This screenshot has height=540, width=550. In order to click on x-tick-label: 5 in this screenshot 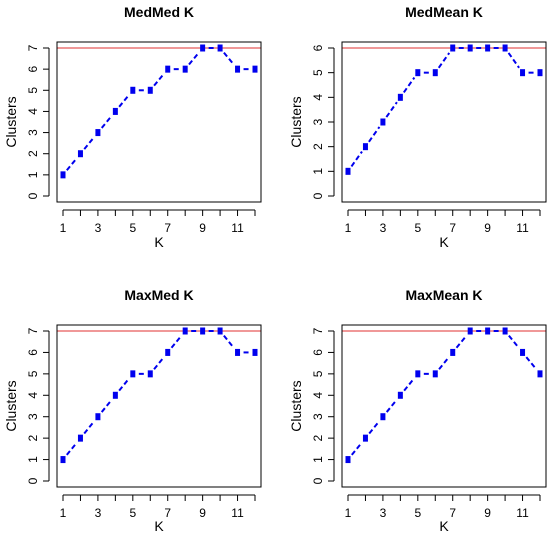, I will do `click(417, 228)`.